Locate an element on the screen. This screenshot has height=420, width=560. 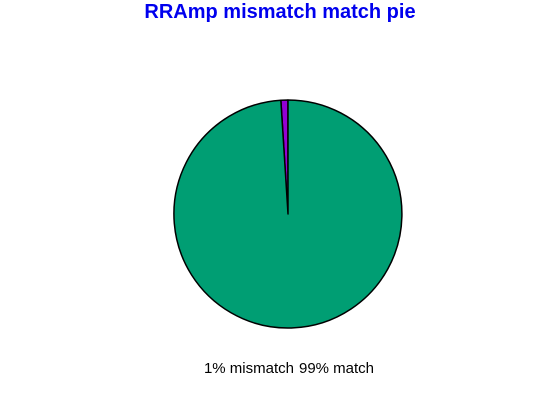
slice-label-mismatch: 1% mismatch is located at coordinates (248, 368).